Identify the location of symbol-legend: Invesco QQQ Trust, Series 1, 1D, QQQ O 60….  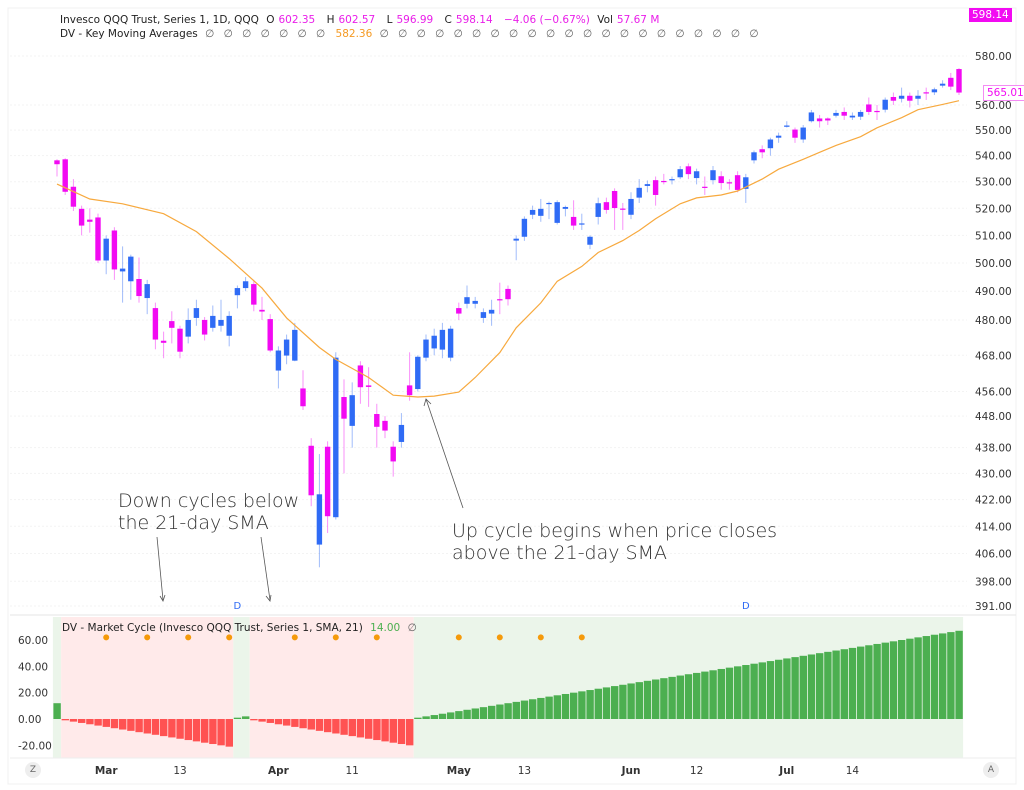
(363, 20).